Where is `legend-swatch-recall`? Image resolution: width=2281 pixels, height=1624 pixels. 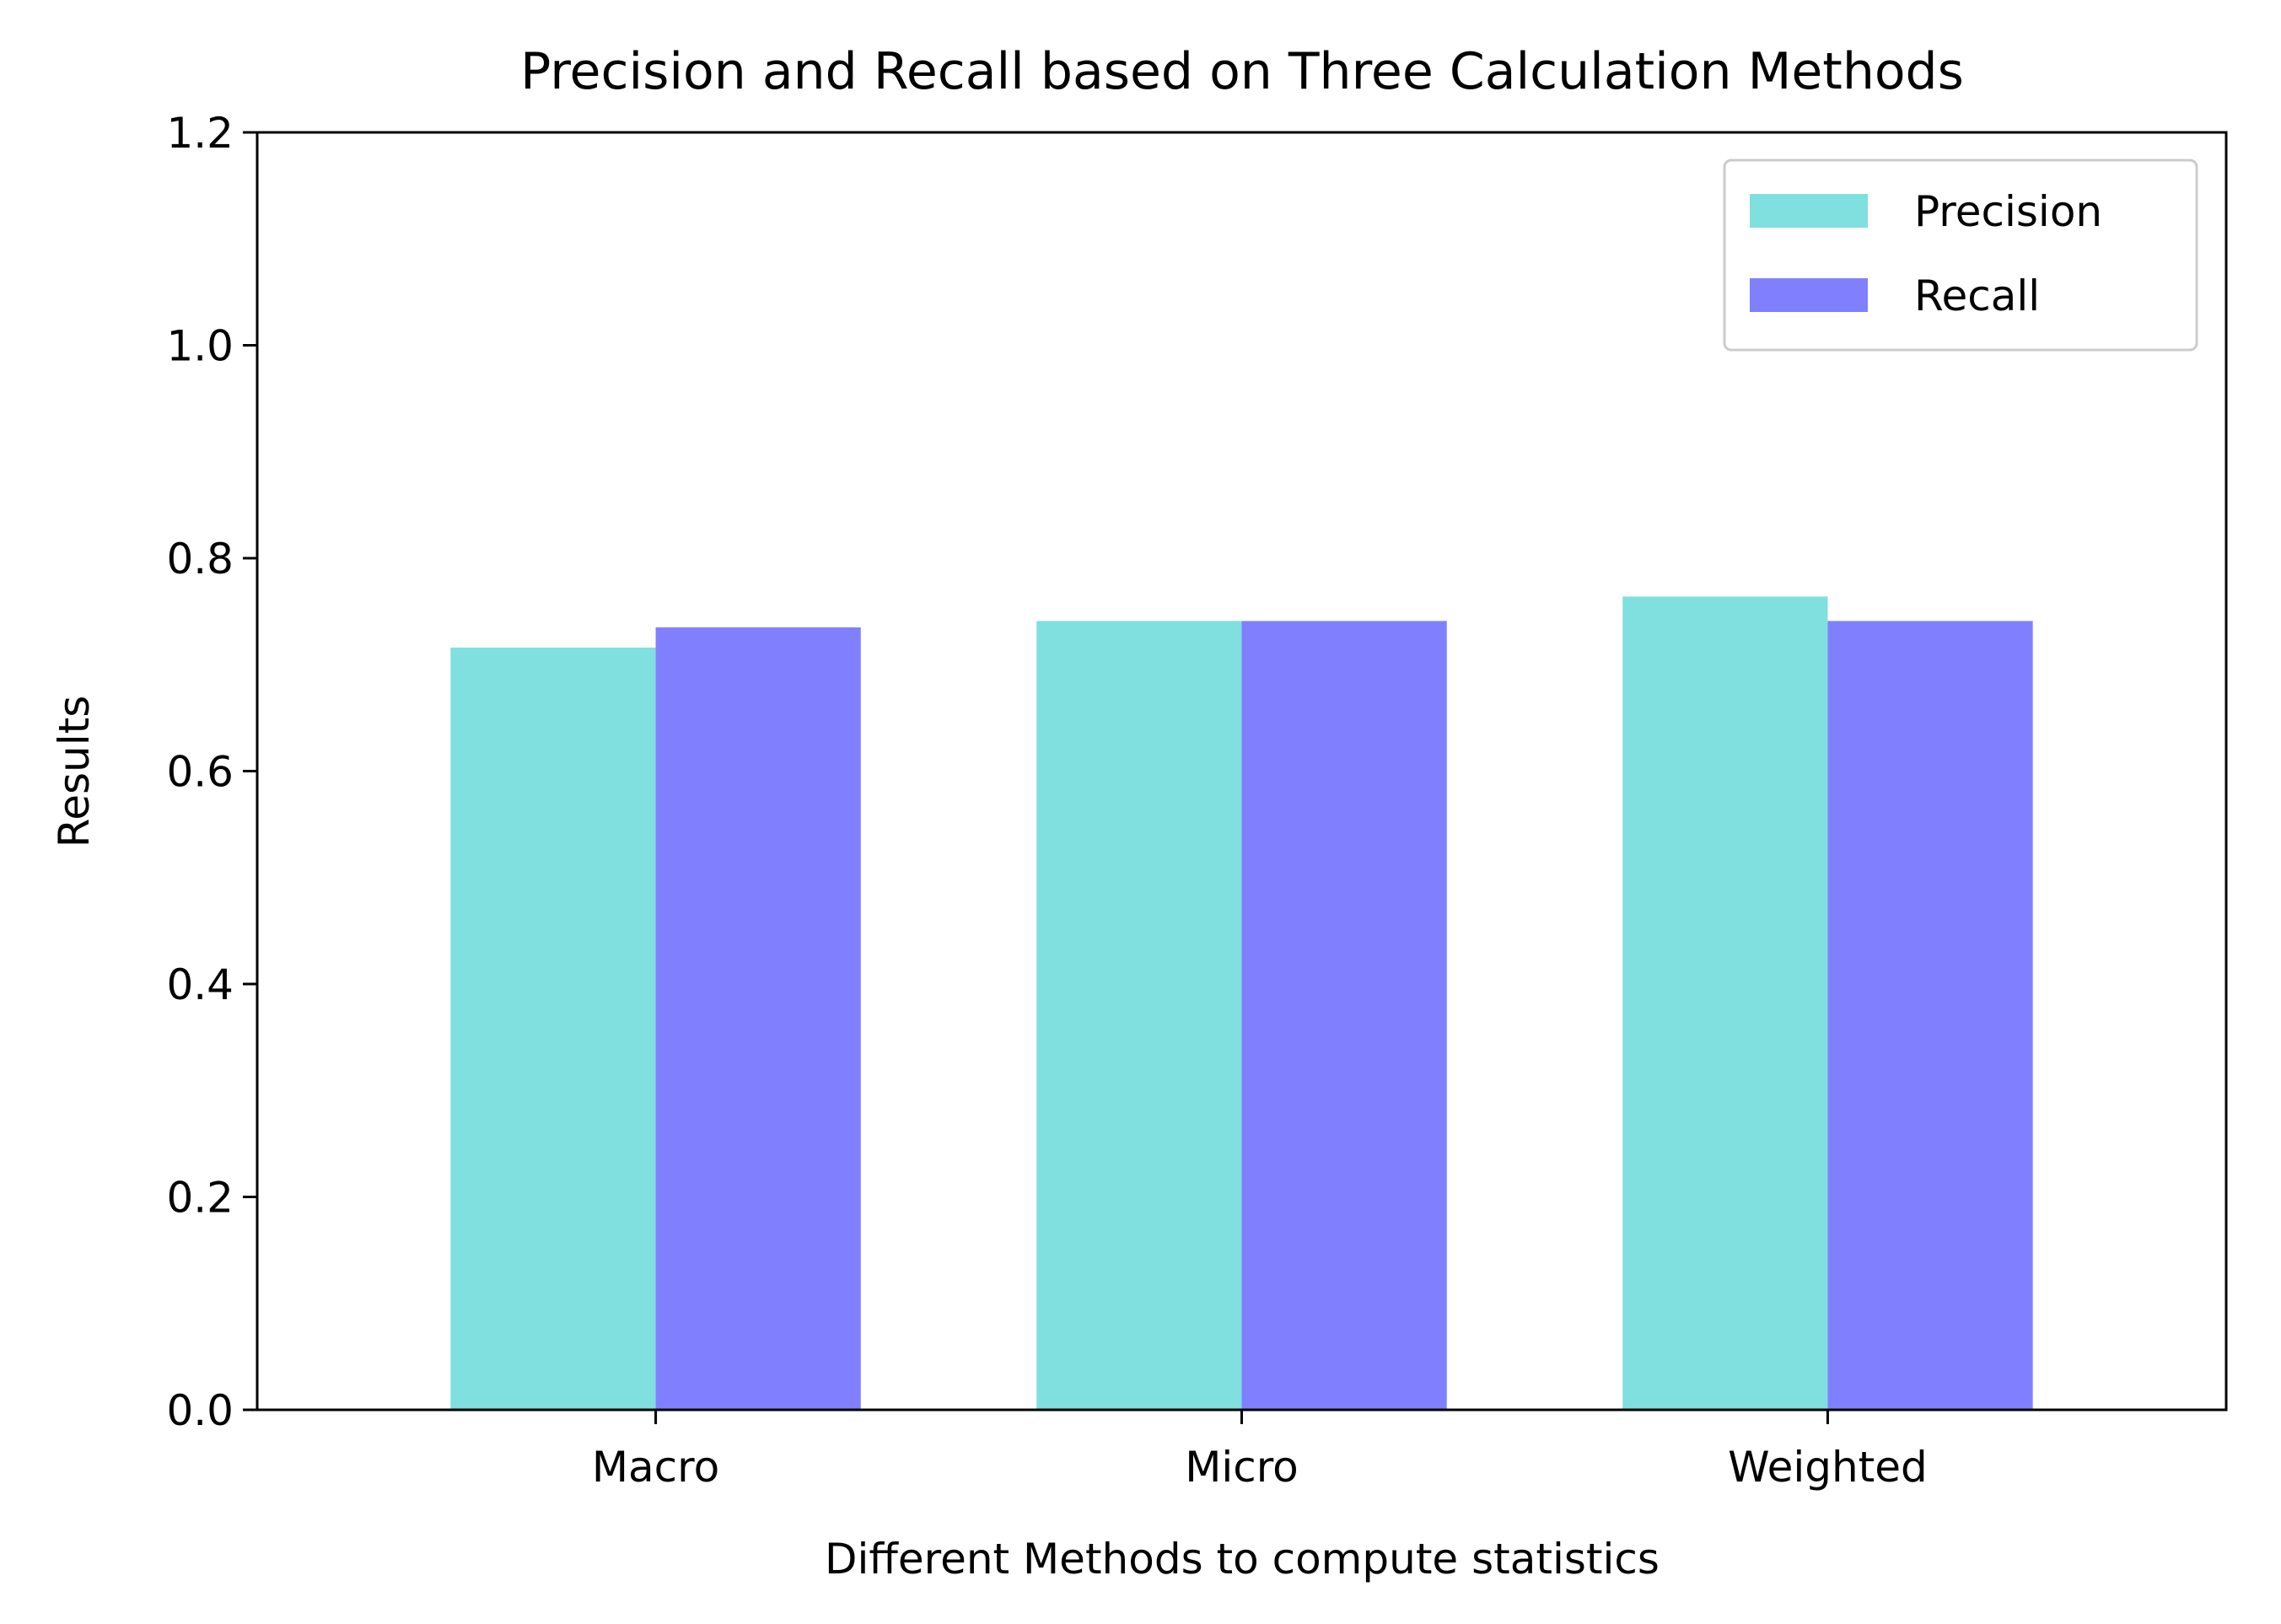
legend-swatch-recall is located at coordinates (1809, 295).